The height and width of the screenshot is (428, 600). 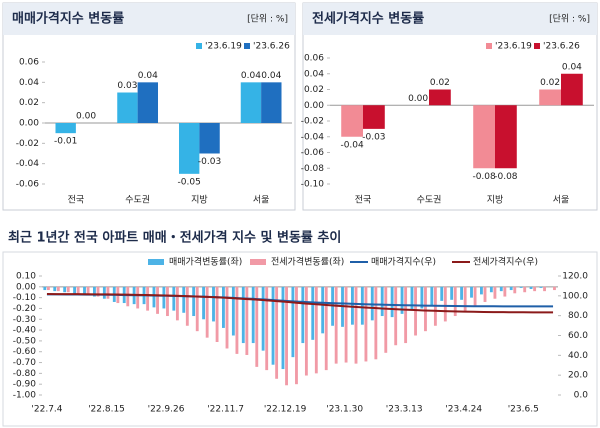 What do you see at coordinates (27, 144) in the screenshot?
I see `y-tick-label: -0.02` at bounding box center [27, 144].